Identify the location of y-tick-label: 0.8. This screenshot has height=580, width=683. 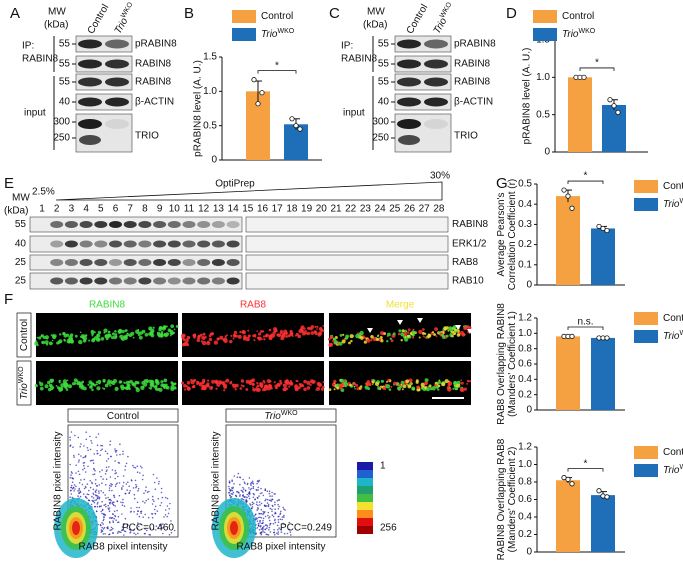
(525, 348).